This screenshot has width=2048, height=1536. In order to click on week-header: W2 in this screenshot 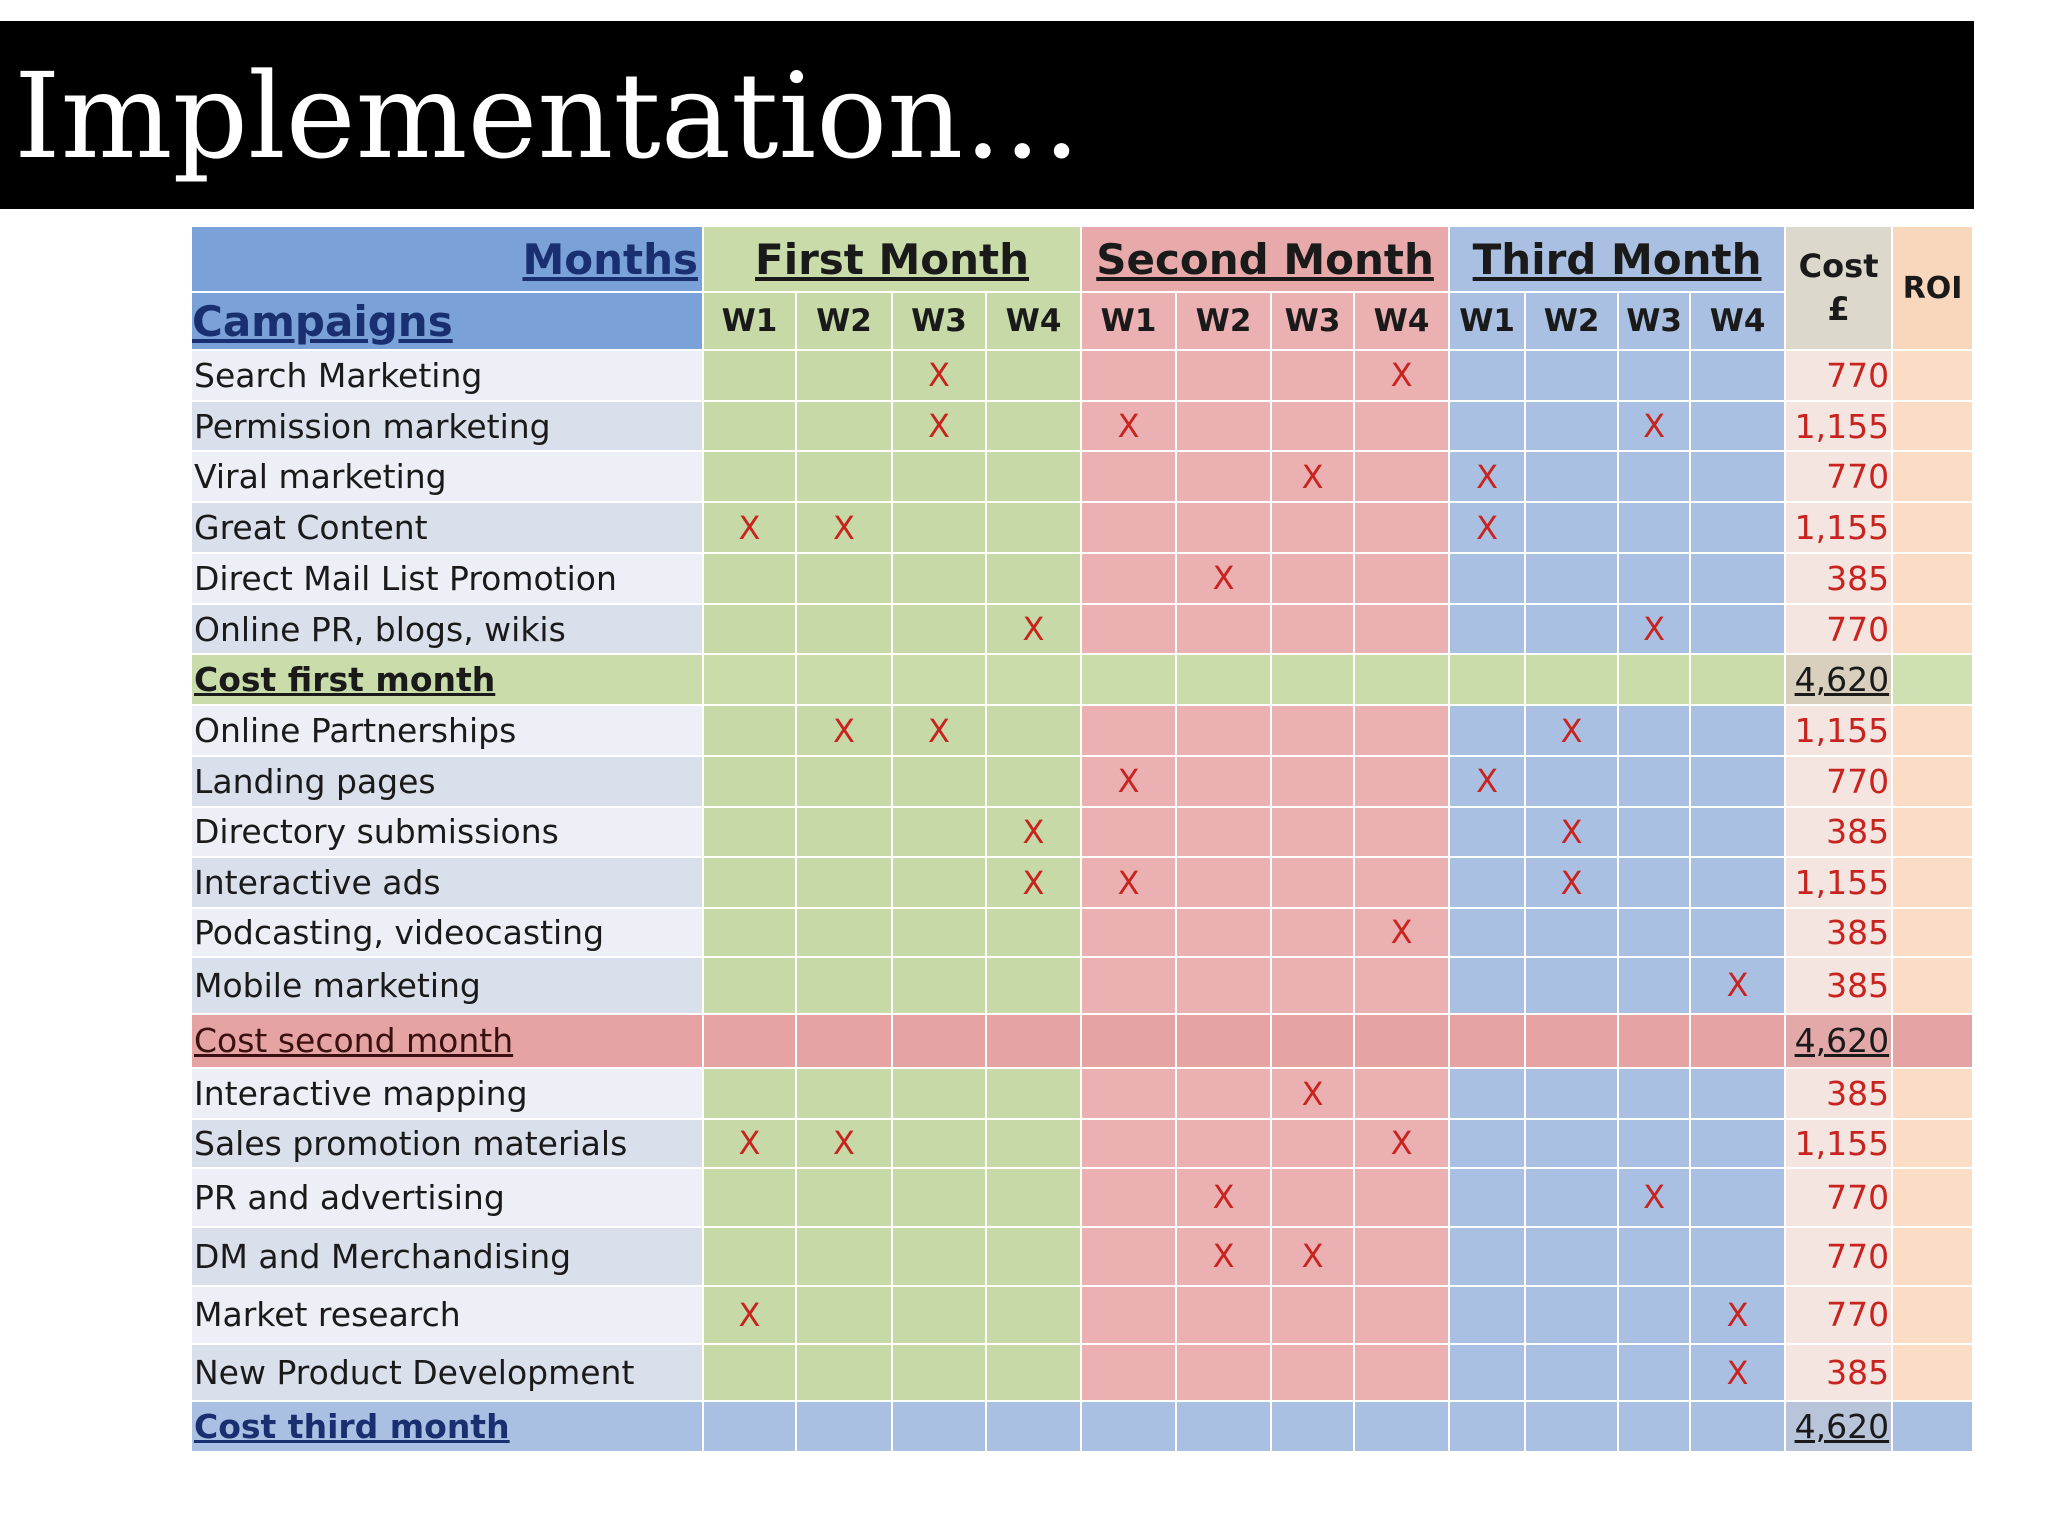, I will do `click(1224, 321)`.